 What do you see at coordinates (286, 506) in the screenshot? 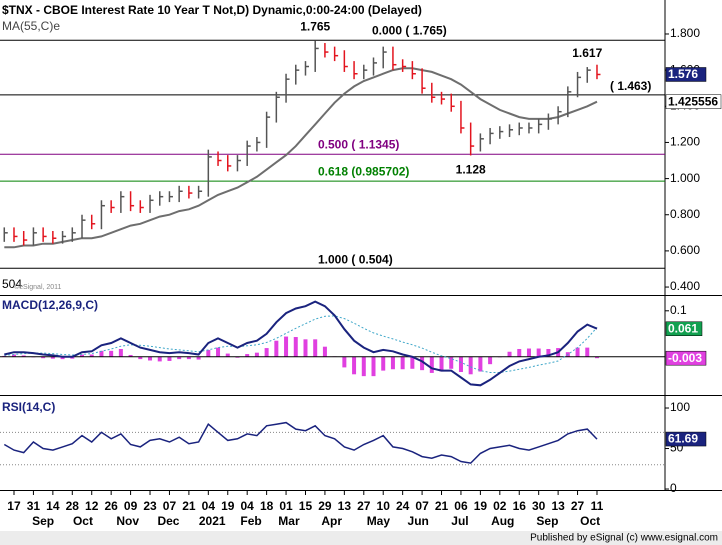
I see `x-tick-label: 01` at bounding box center [286, 506].